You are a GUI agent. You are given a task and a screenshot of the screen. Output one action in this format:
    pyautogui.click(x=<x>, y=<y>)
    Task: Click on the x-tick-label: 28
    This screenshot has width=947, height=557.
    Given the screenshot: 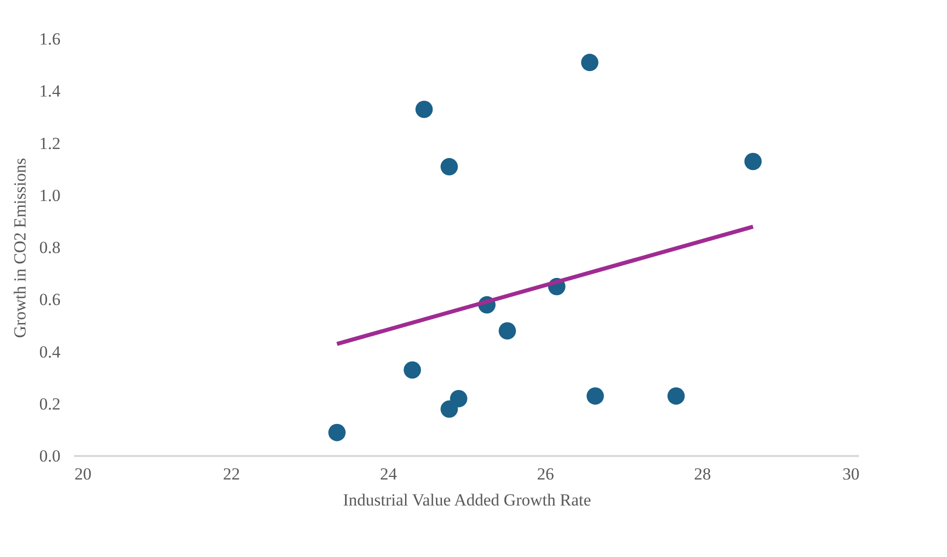 What is the action you would take?
    pyautogui.click(x=702, y=474)
    